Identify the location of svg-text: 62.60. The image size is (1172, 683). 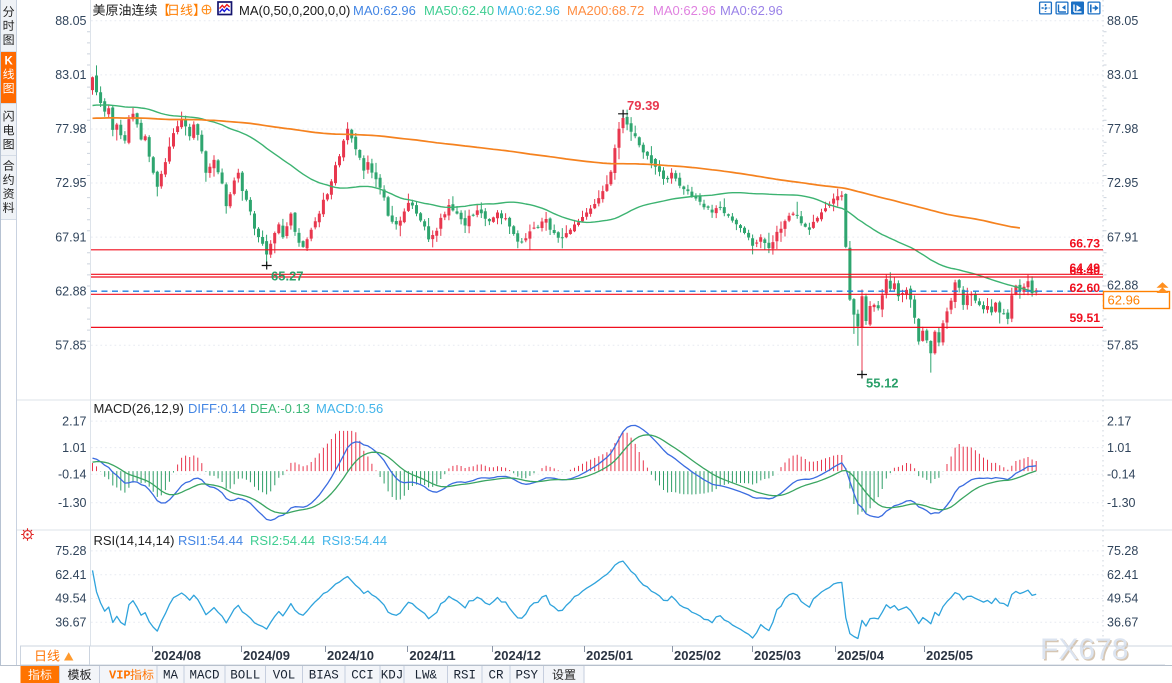
(1085, 288).